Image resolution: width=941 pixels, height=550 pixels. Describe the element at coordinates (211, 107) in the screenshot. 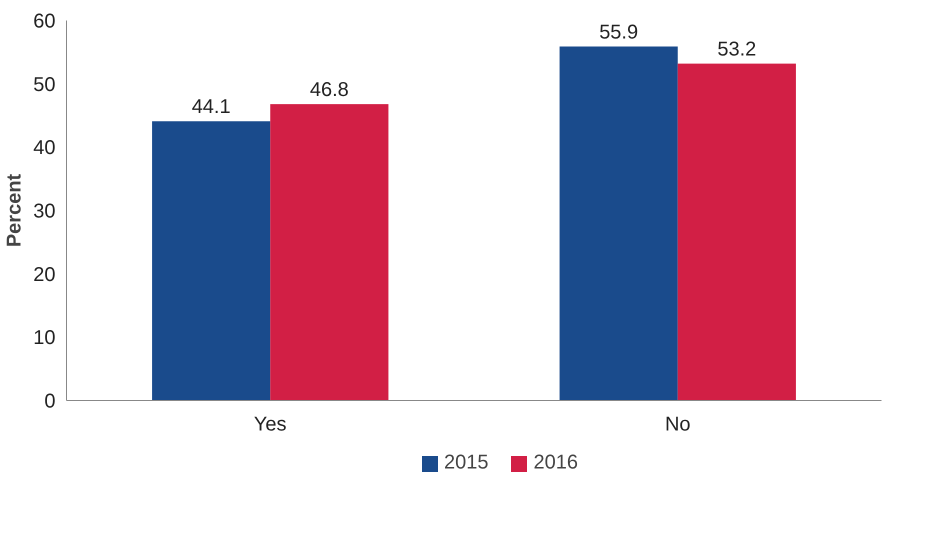

I see `data-label: 44.1` at that location.